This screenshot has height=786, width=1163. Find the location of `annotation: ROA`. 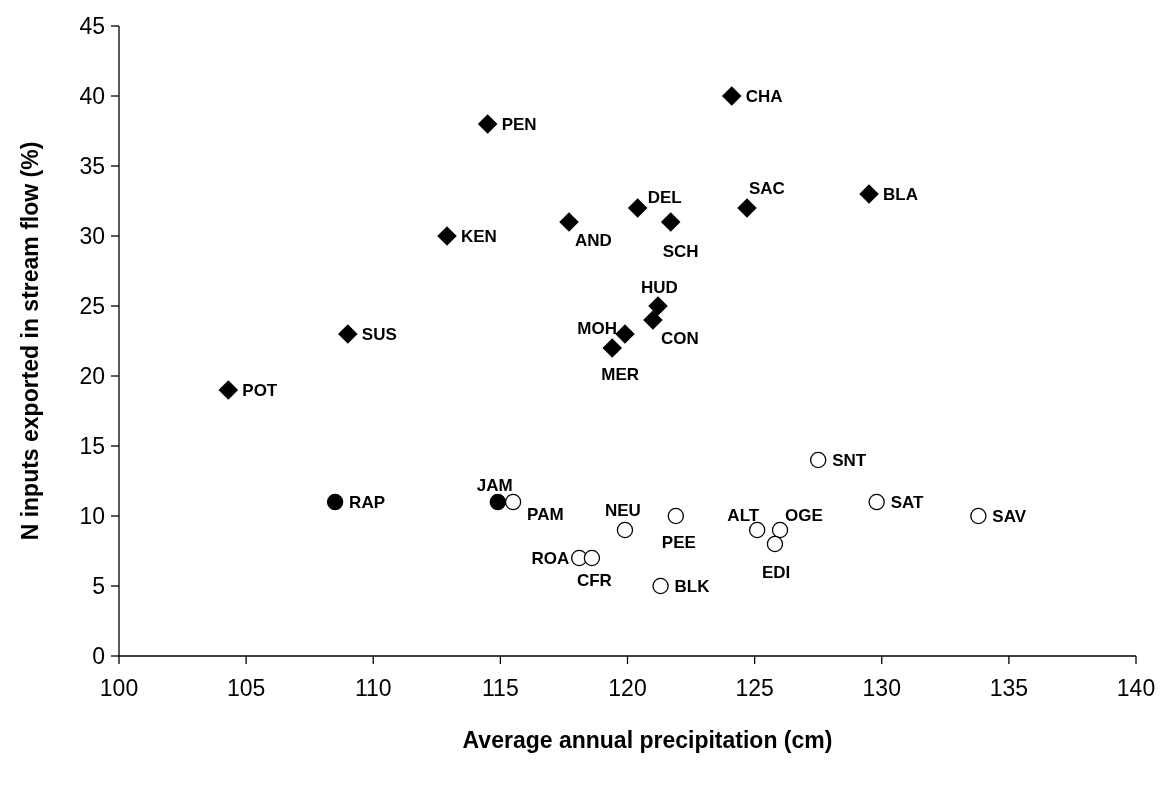

annotation: ROA is located at coordinates (550, 558).